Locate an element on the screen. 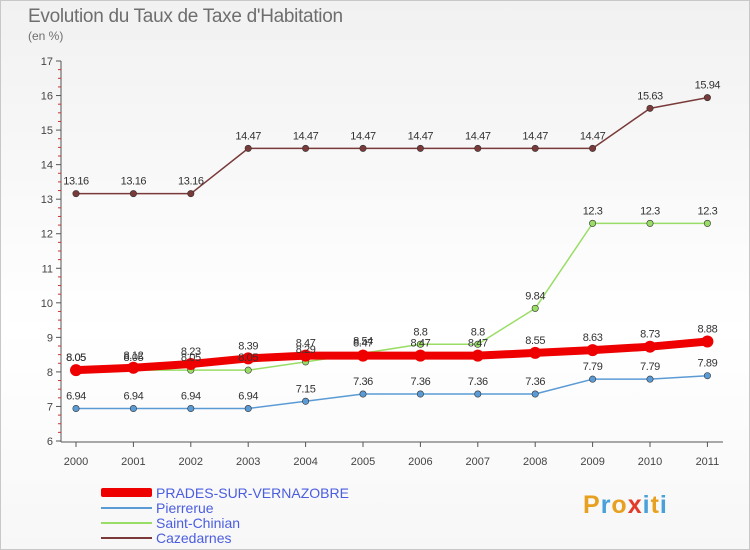 Image resolution: width=750 pixels, height=550 pixels. x-tick-label: 2005 is located at coordinates (363, 462).